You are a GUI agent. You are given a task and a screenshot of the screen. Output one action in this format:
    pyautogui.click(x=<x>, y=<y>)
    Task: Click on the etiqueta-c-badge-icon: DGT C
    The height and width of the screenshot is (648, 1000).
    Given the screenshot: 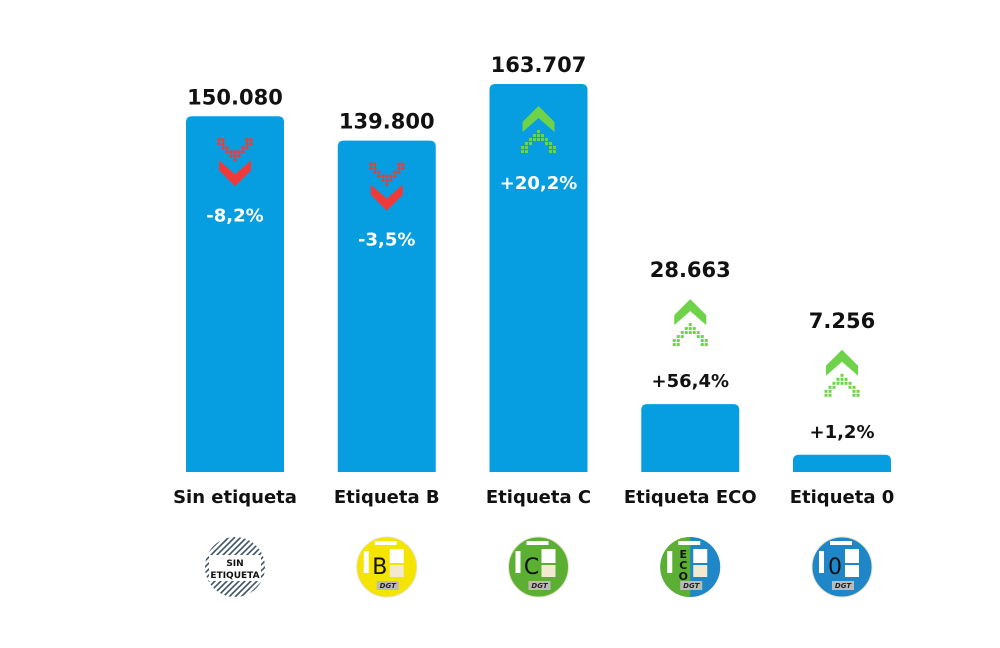 What is the action you would take?
    pyautogui.click(x=538, y=567)
    